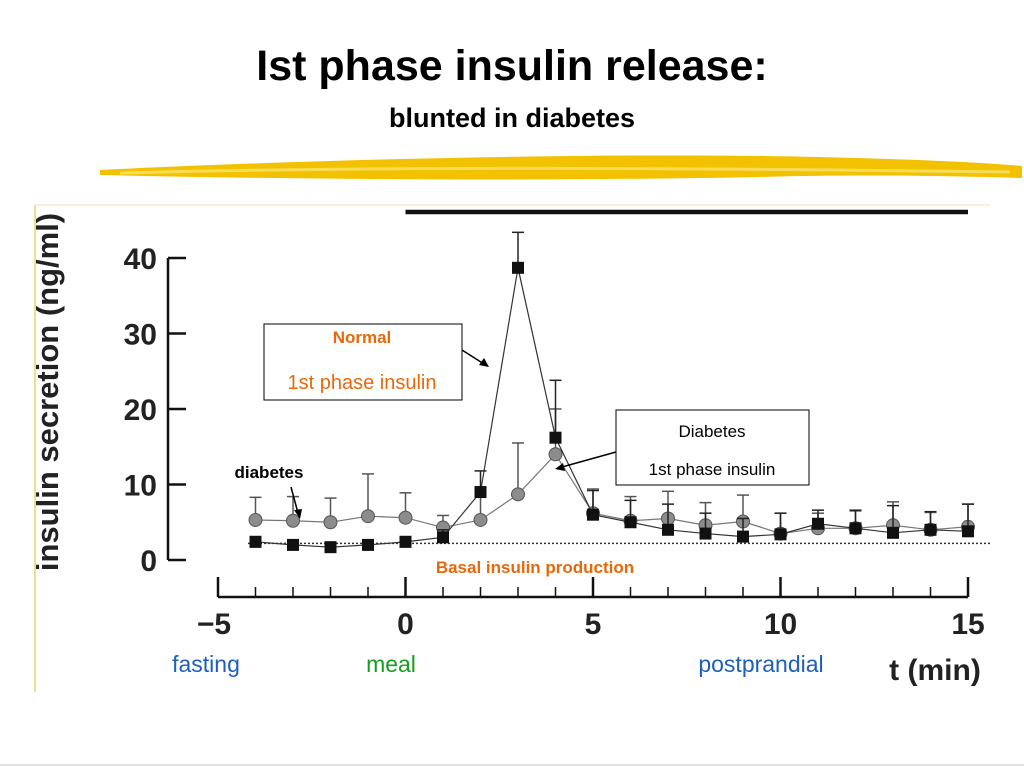  What do you see at coordinates (712, 469) in the screenshot?
I see `diabetes-annotation-text: 1st phase insulin` at bounding box center [712, 469].